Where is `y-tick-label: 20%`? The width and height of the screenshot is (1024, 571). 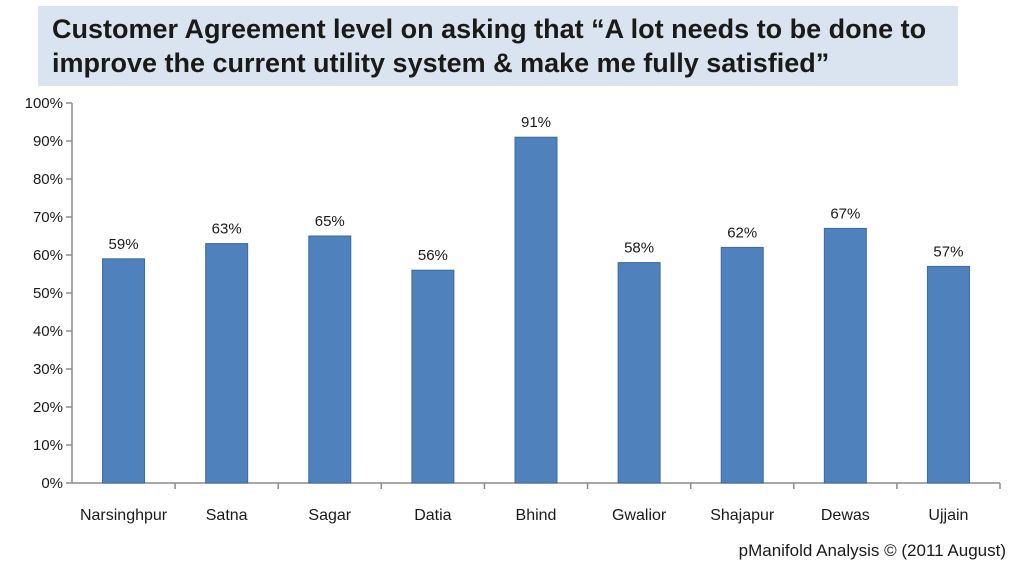
y-tick-label: 20% is located at coordinates (48, 407).